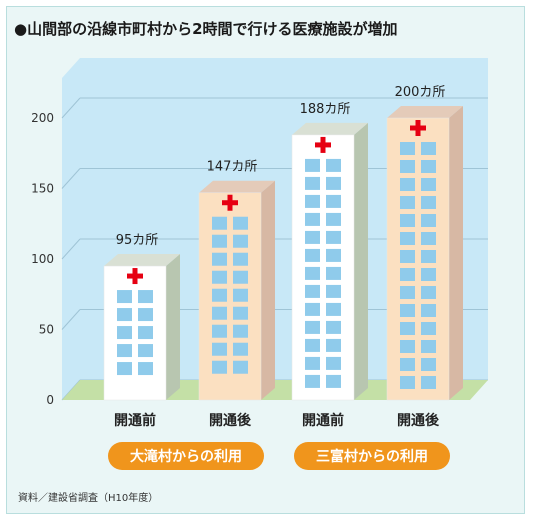  What do you see at coordinates (418, 420) in the screenshot?
I see `category-label-3: 開通後` at bounding box center [418, 420].